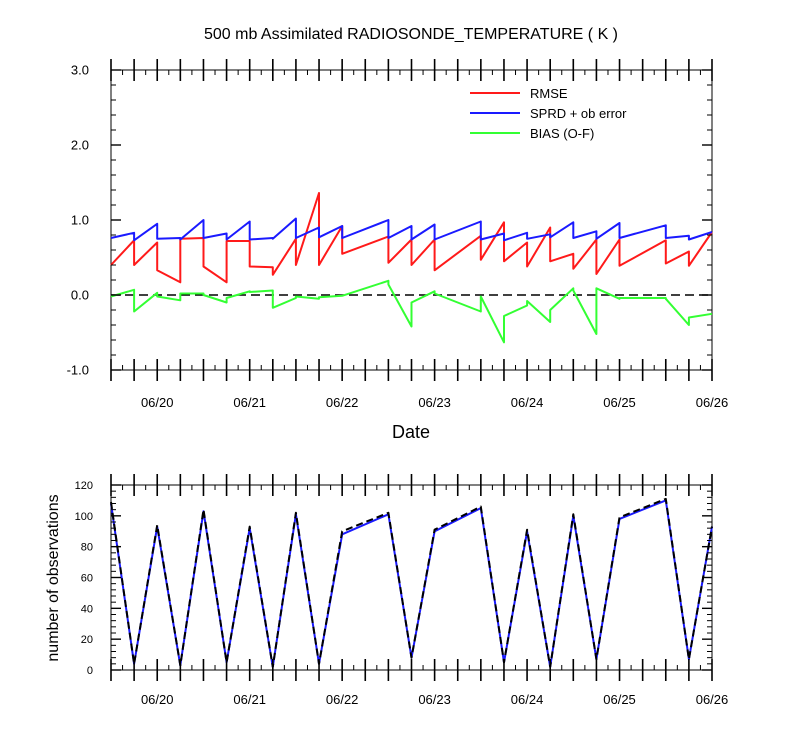 The width and height of the screenshot is (800, 750). Describe the element at coordinates (562, 133) in the screenshot. I see `legend-label: BIAS (O-F)` at that location.